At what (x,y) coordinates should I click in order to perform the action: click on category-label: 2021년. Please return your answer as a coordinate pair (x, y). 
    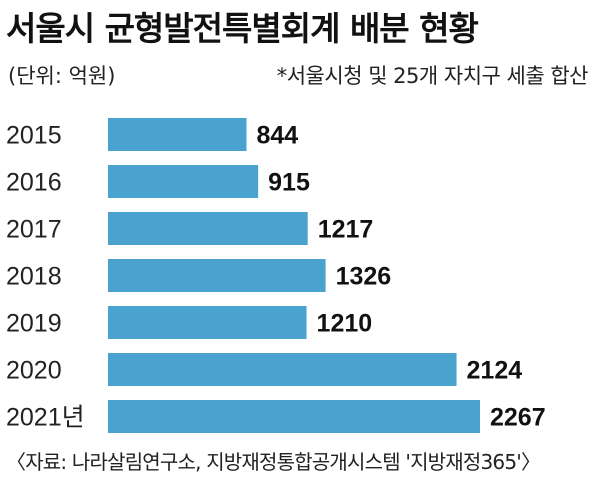
    Looking at the image, I should click on (45, 418).